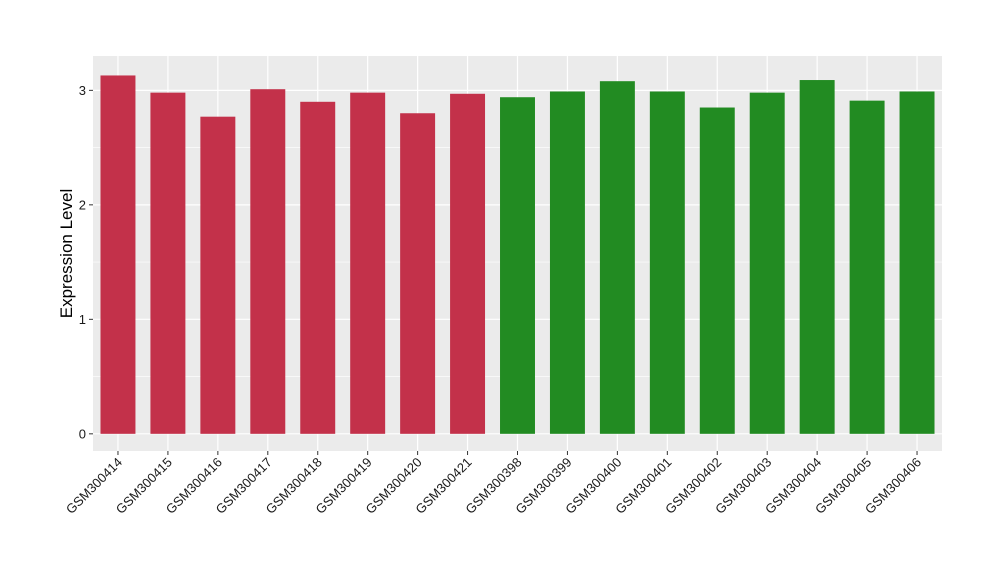 Image resolution: width=1000 pixels, height=580 pixels. I want to click on bar-GSM300398, so click(517, 265).